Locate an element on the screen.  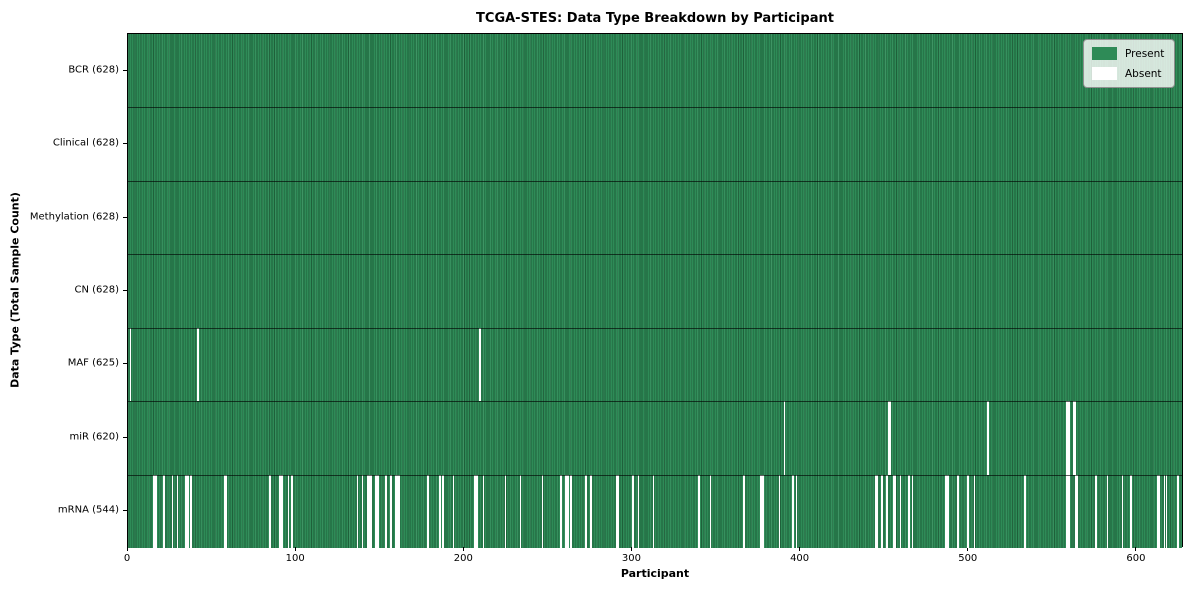
row-cn is located at coordinates (655, 291).